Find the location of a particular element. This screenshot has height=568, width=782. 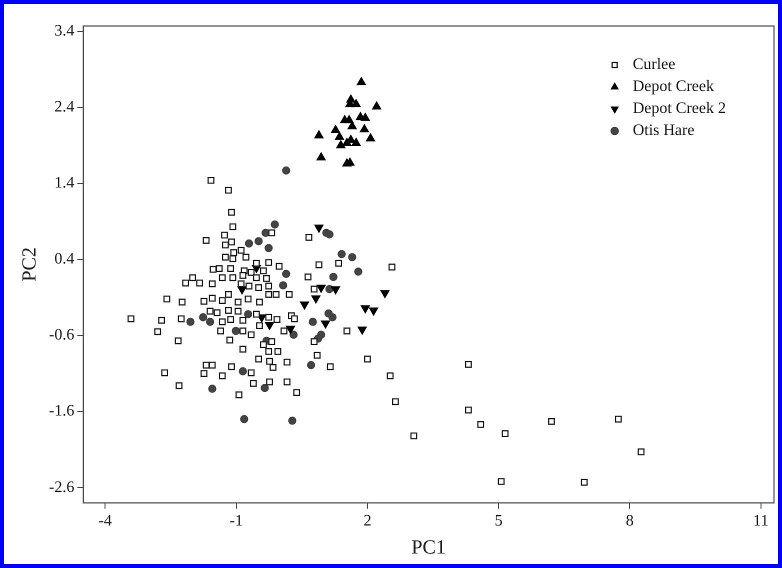

x-tick-label: 2 is located at coordinates (367, 521).